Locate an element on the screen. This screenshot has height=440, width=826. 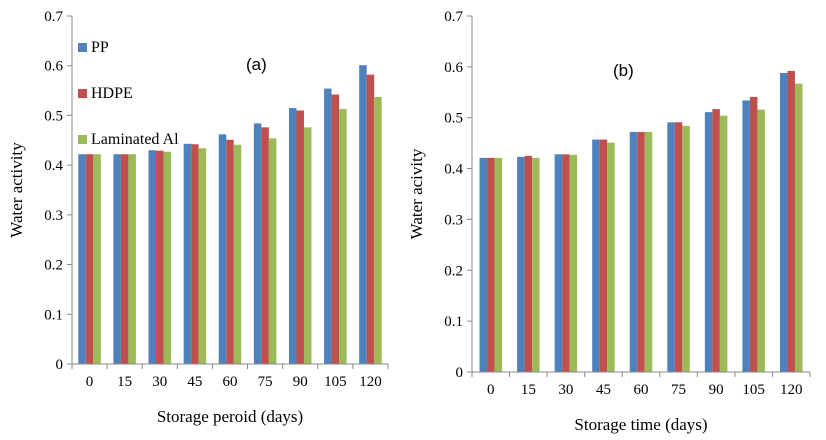
panel-label: (a) is located at coordinates (256, 64).